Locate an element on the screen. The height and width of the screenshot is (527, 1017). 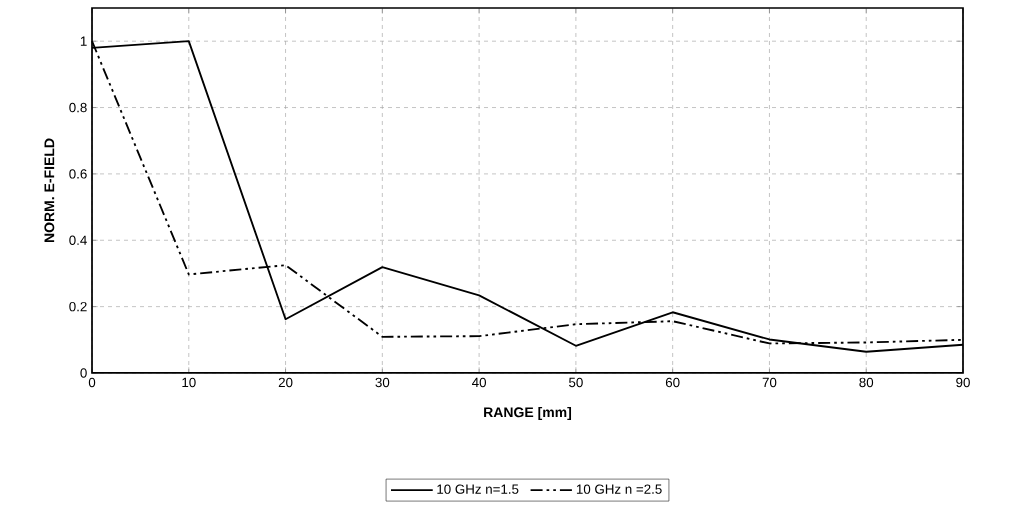
x-tick-label: 10 is located at coordinates (189, 382).